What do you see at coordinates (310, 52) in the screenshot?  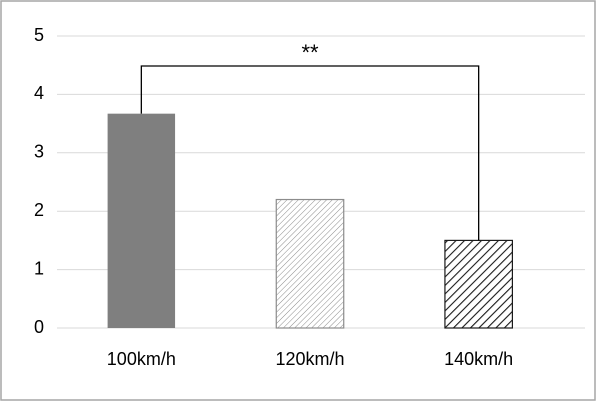 I see `annotation: **` at bounding box center [310, 52].